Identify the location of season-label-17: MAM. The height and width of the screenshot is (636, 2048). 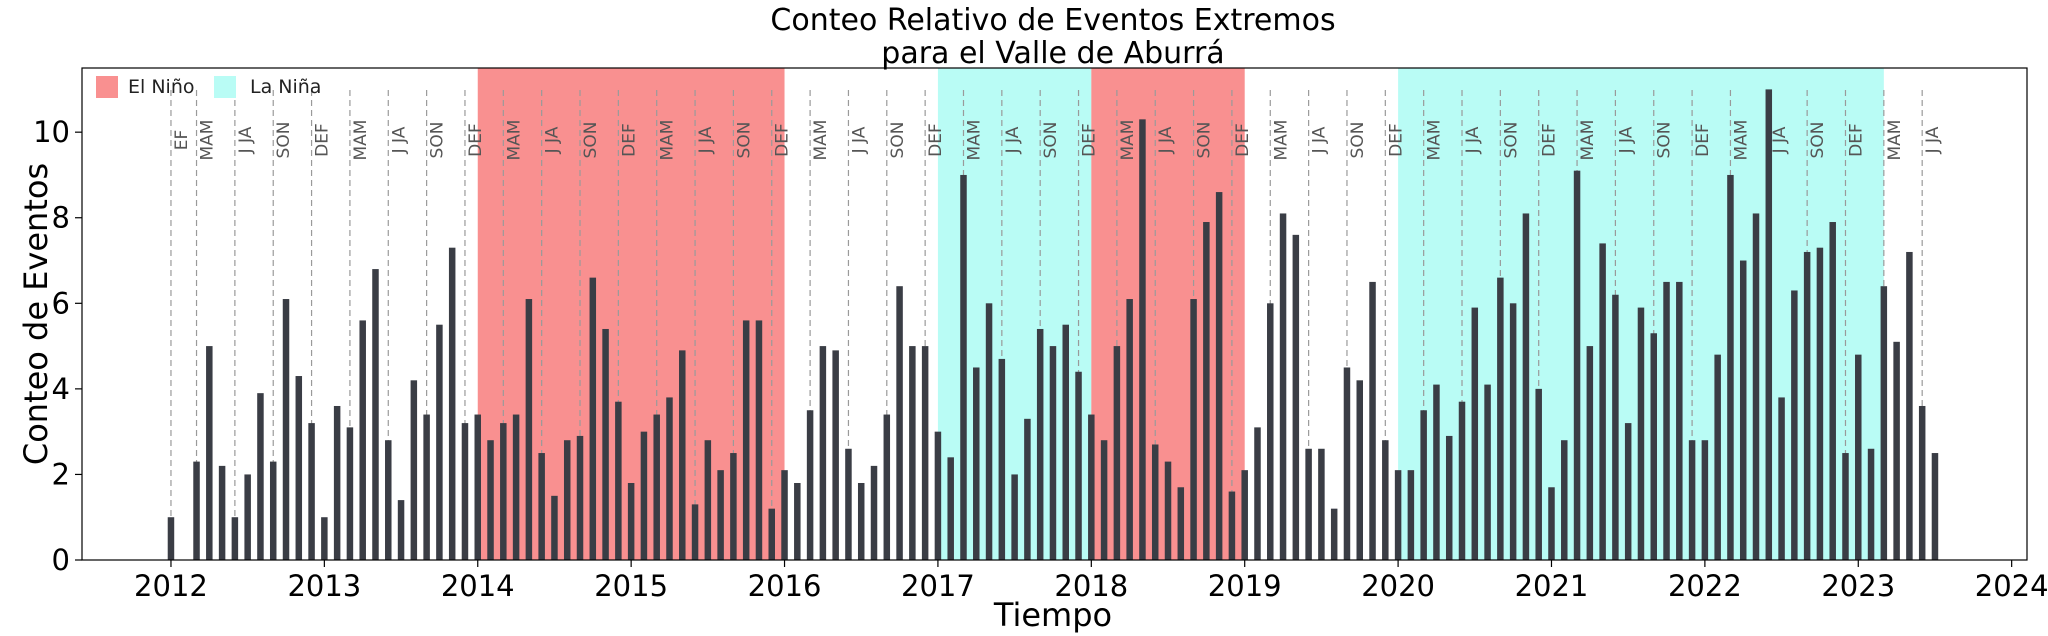
(821, 140).